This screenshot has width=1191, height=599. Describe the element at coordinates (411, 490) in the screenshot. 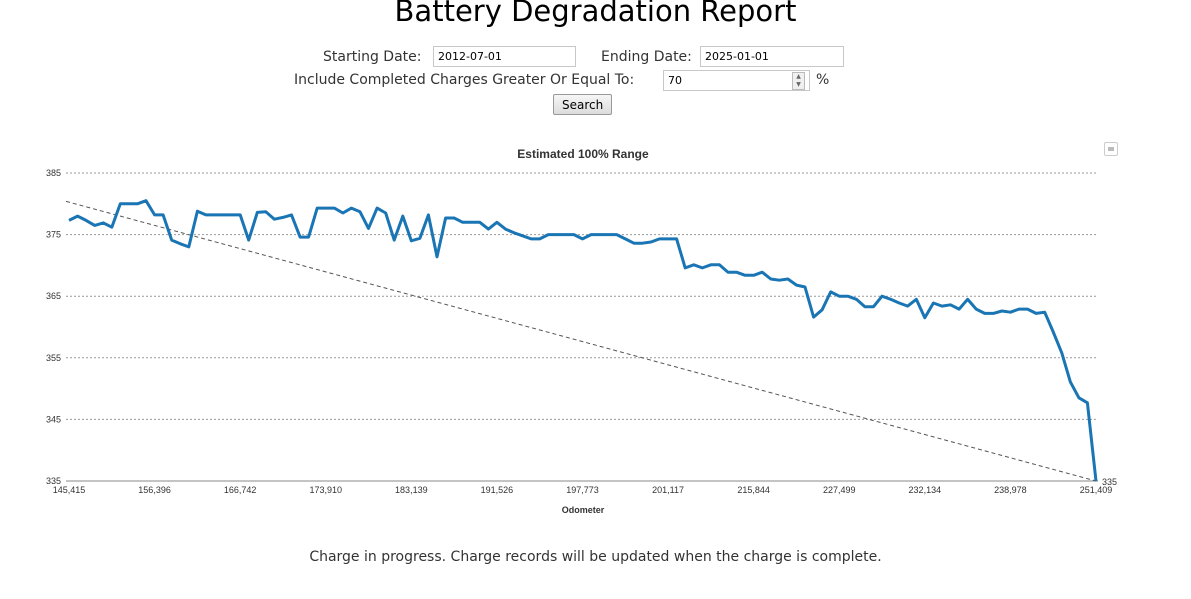

I see `x-tick-label: 183,139` at that location.